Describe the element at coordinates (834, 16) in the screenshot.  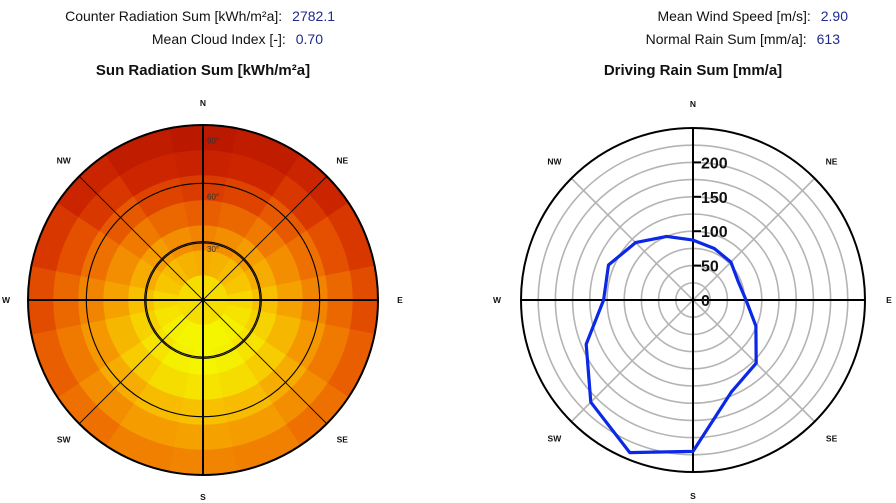
I see `wind-speed-value: 2.90` at that location.